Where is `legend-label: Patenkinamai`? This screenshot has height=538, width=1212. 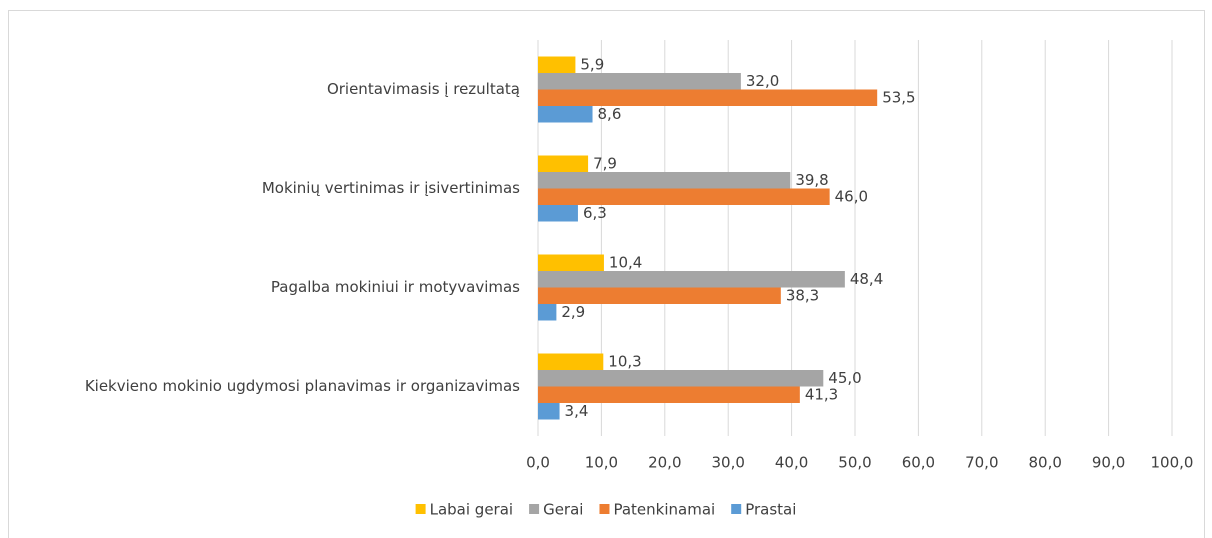
legend-label: Patenkinamai is located at coordinates (664, 510).